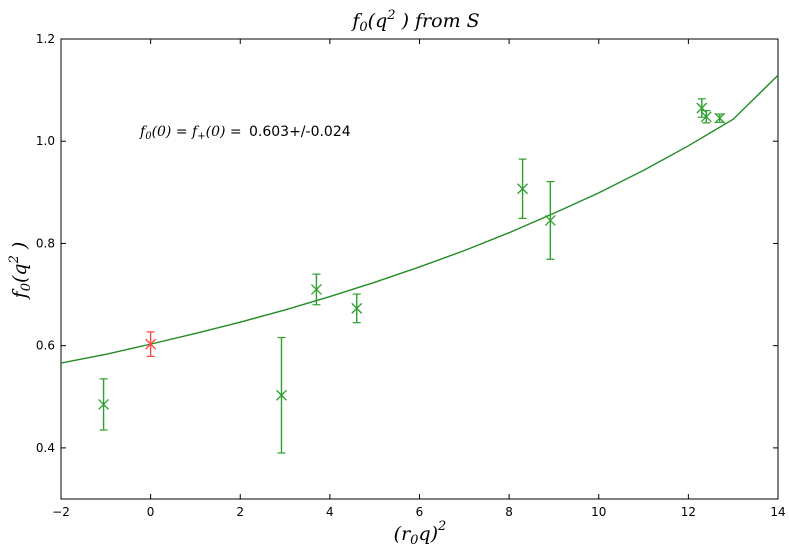 The width and height of the screenshot is (789, 549). Describe the element at coordinates (420, 533) in the screenshot. I see `x-axis-label: (r0q)2` at that location.